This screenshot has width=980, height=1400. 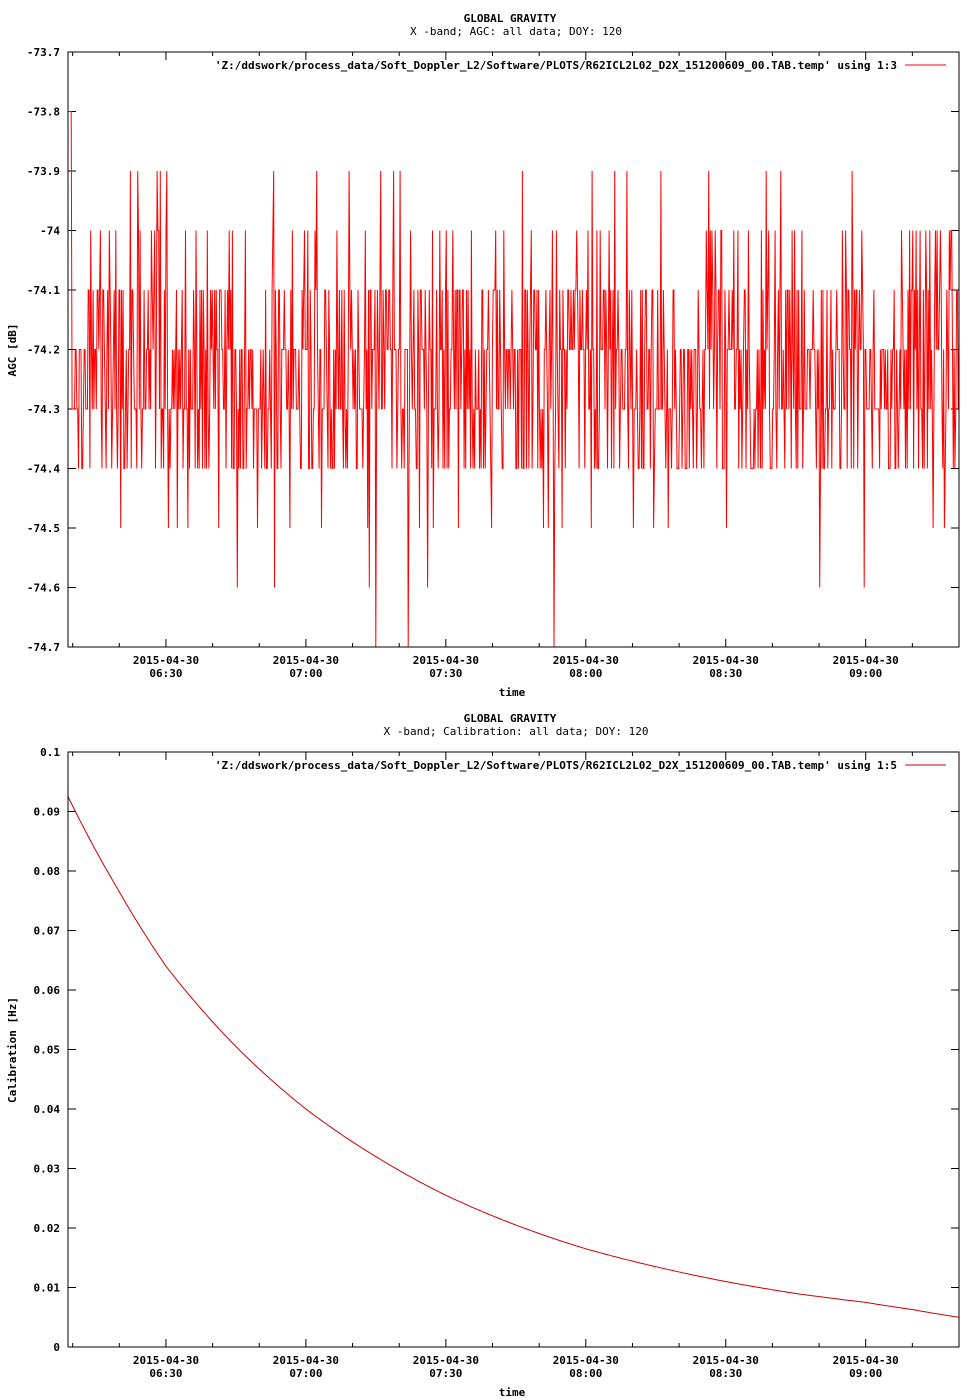 What do you see at coordinates (43, 469) in the screenshot?
I see `y-tick-label: -74.4` at bounding box center [43, 469].